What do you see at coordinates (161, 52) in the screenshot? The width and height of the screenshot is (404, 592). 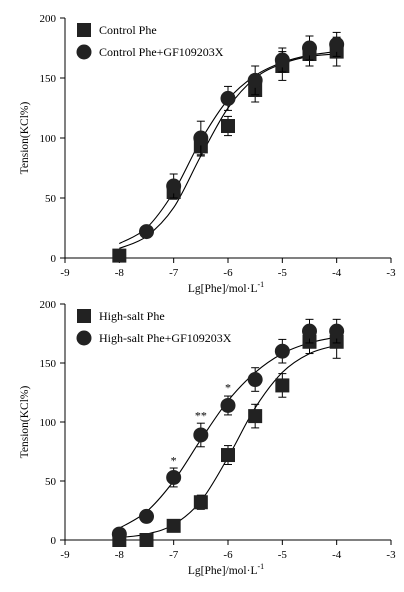 I see `legend-label: Control Phe+GF109203X` at bounding box center [161, 52].